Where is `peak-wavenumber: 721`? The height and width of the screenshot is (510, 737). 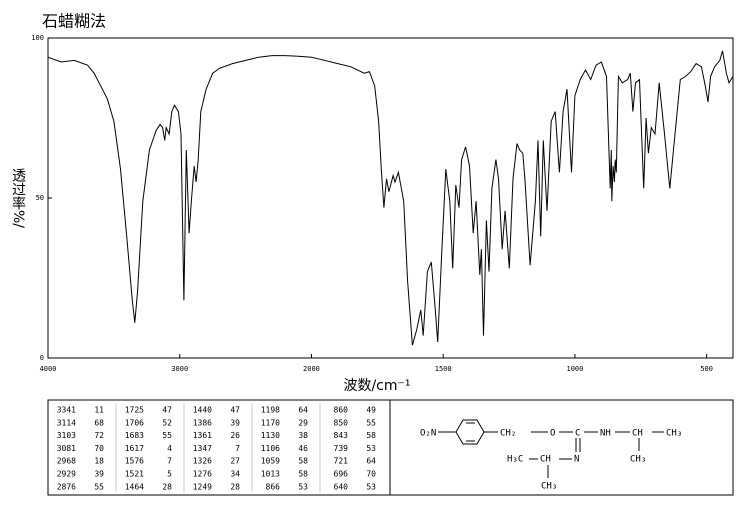
peak-wavenumber: 721 is located at coordinates (341, 461).